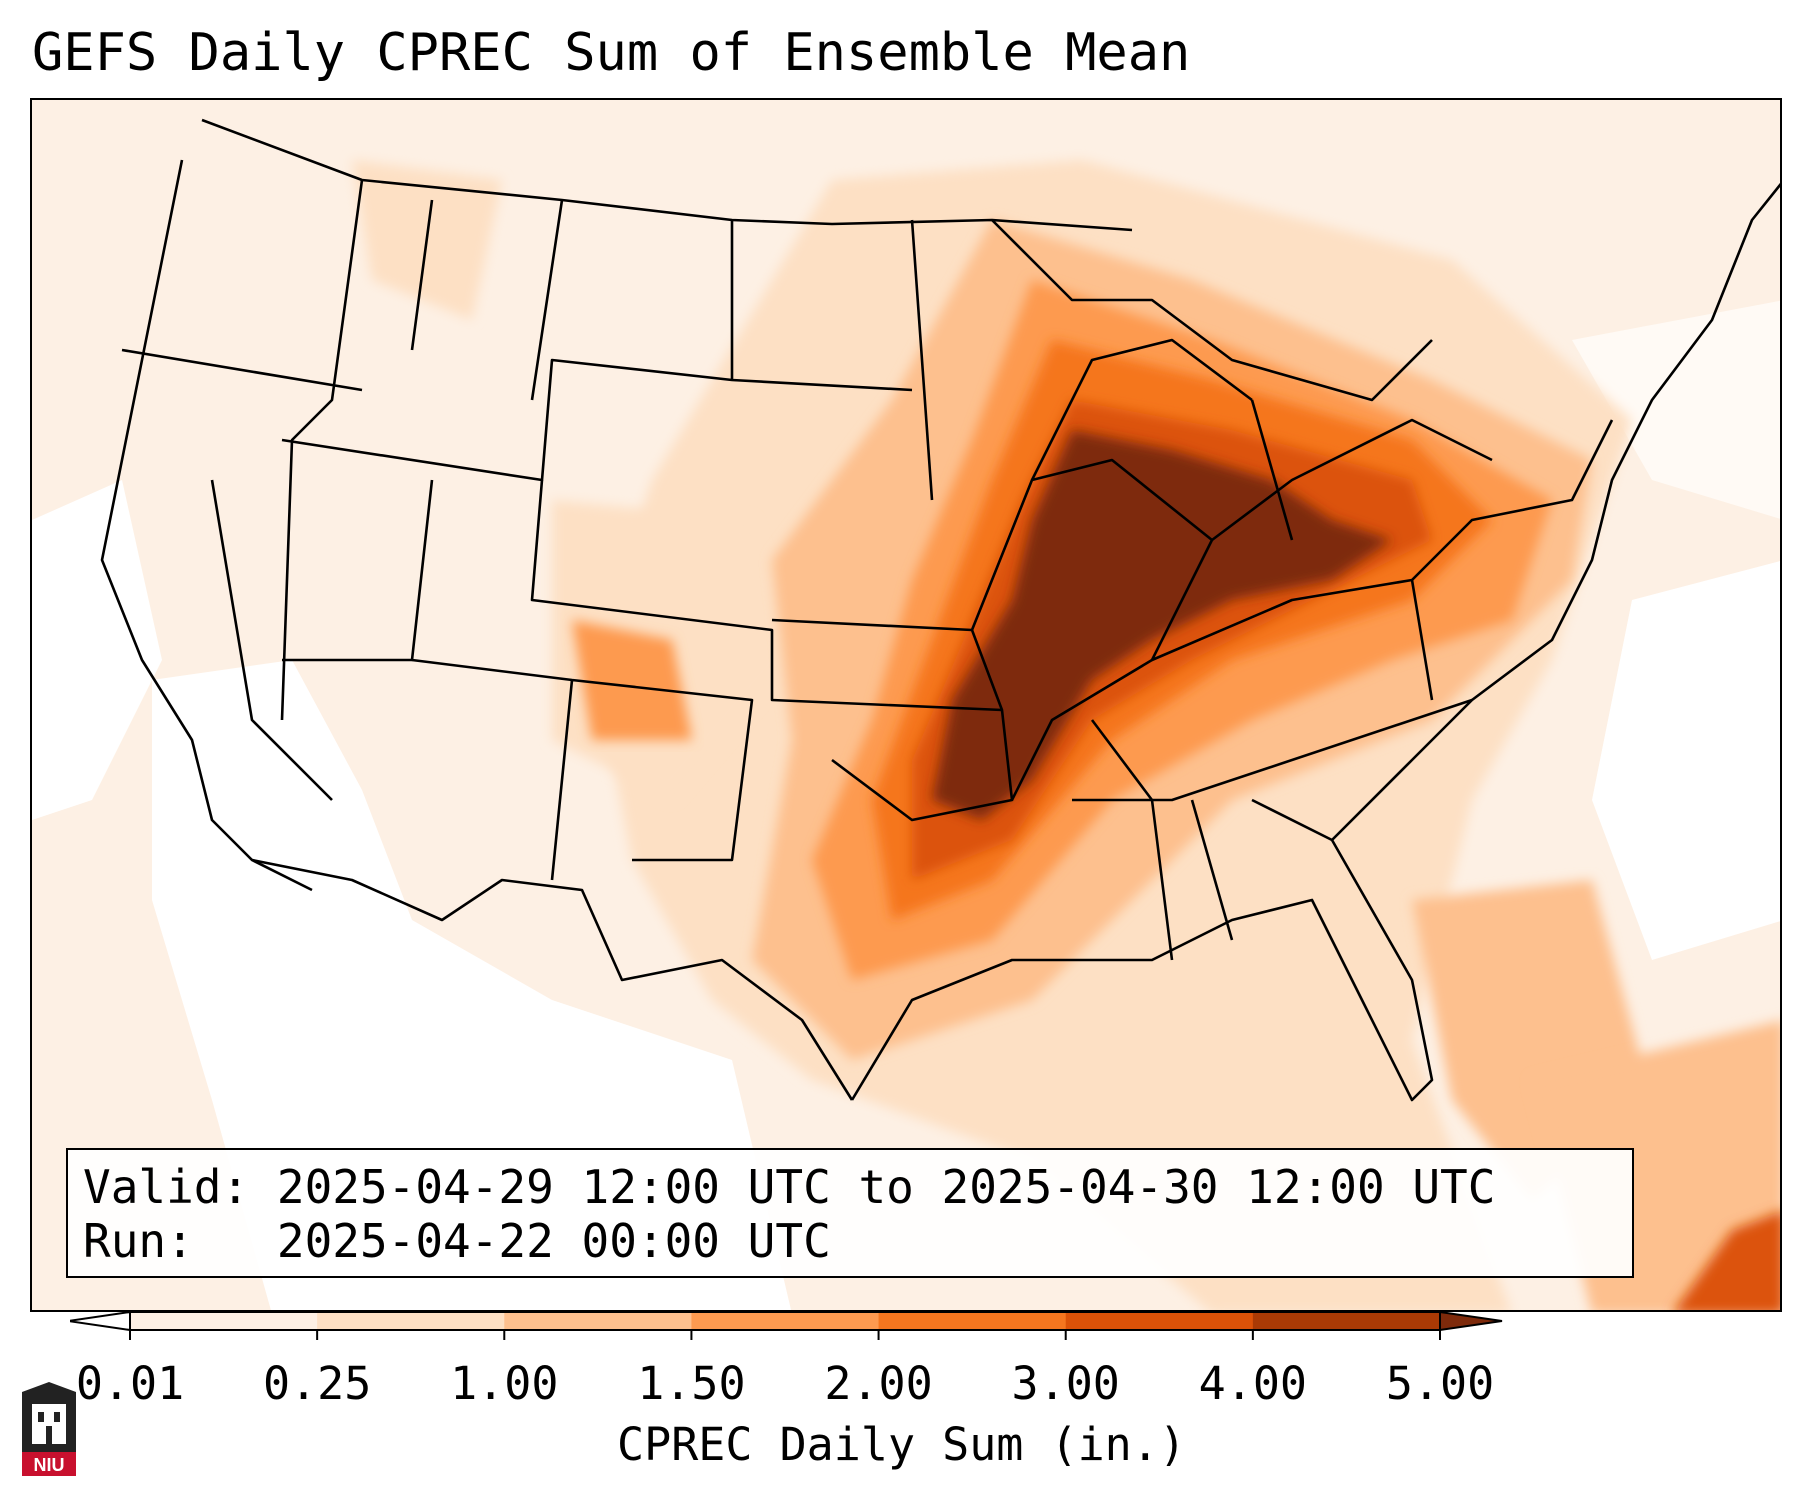 The image size is (1803, 1500). I want to click on colorbar, so click(786, 1325).